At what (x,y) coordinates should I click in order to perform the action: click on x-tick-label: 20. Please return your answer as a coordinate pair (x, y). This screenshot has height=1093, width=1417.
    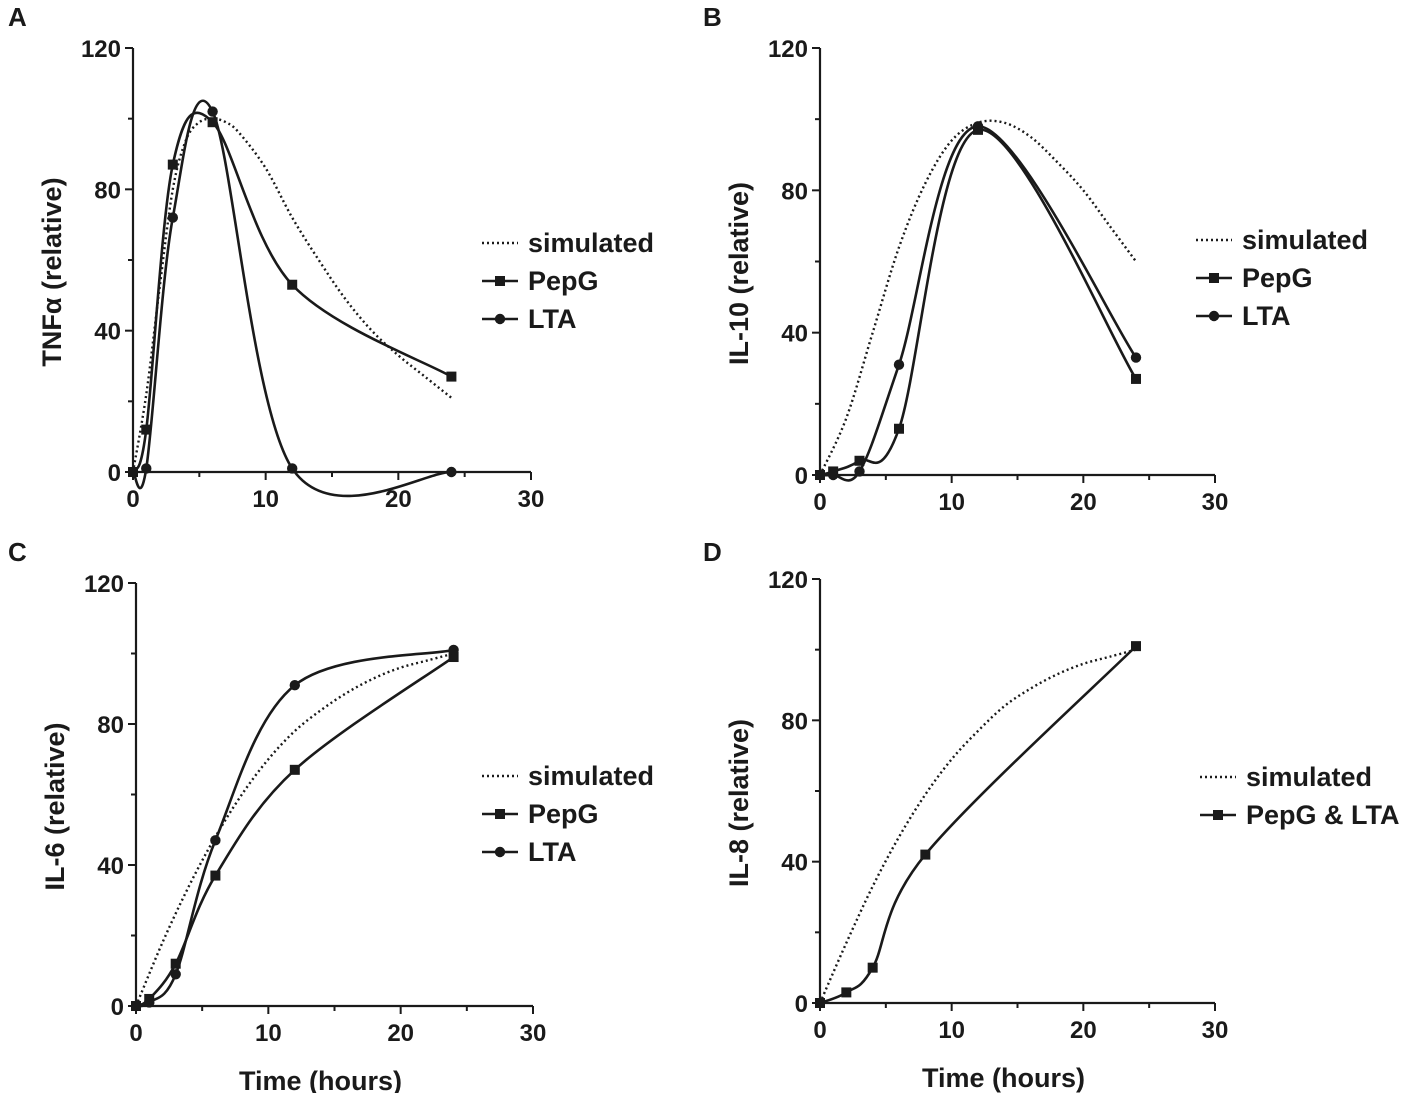
    Looking at the image, I should click on (400, 1033).